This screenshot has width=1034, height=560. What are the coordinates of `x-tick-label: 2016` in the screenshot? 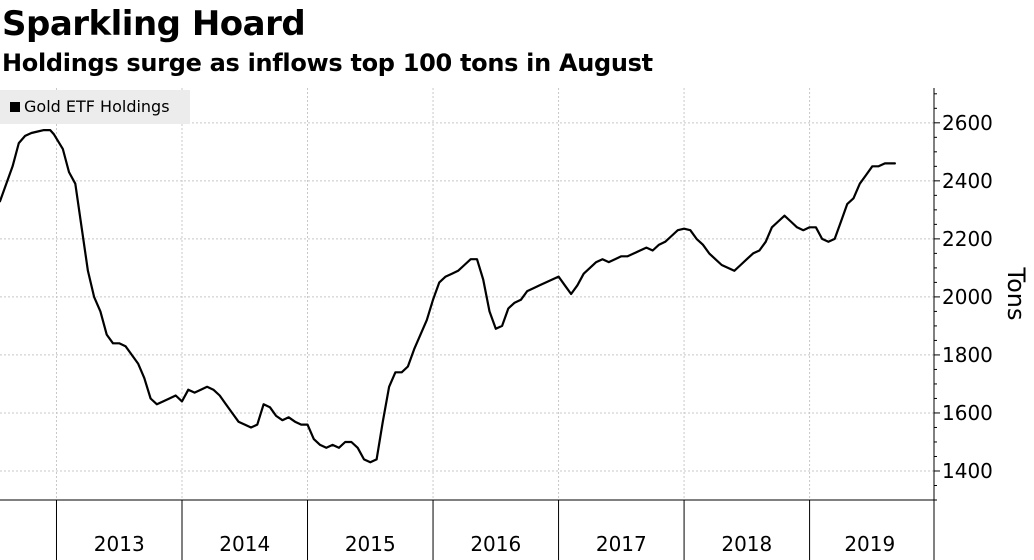 It's located at (495, 544).